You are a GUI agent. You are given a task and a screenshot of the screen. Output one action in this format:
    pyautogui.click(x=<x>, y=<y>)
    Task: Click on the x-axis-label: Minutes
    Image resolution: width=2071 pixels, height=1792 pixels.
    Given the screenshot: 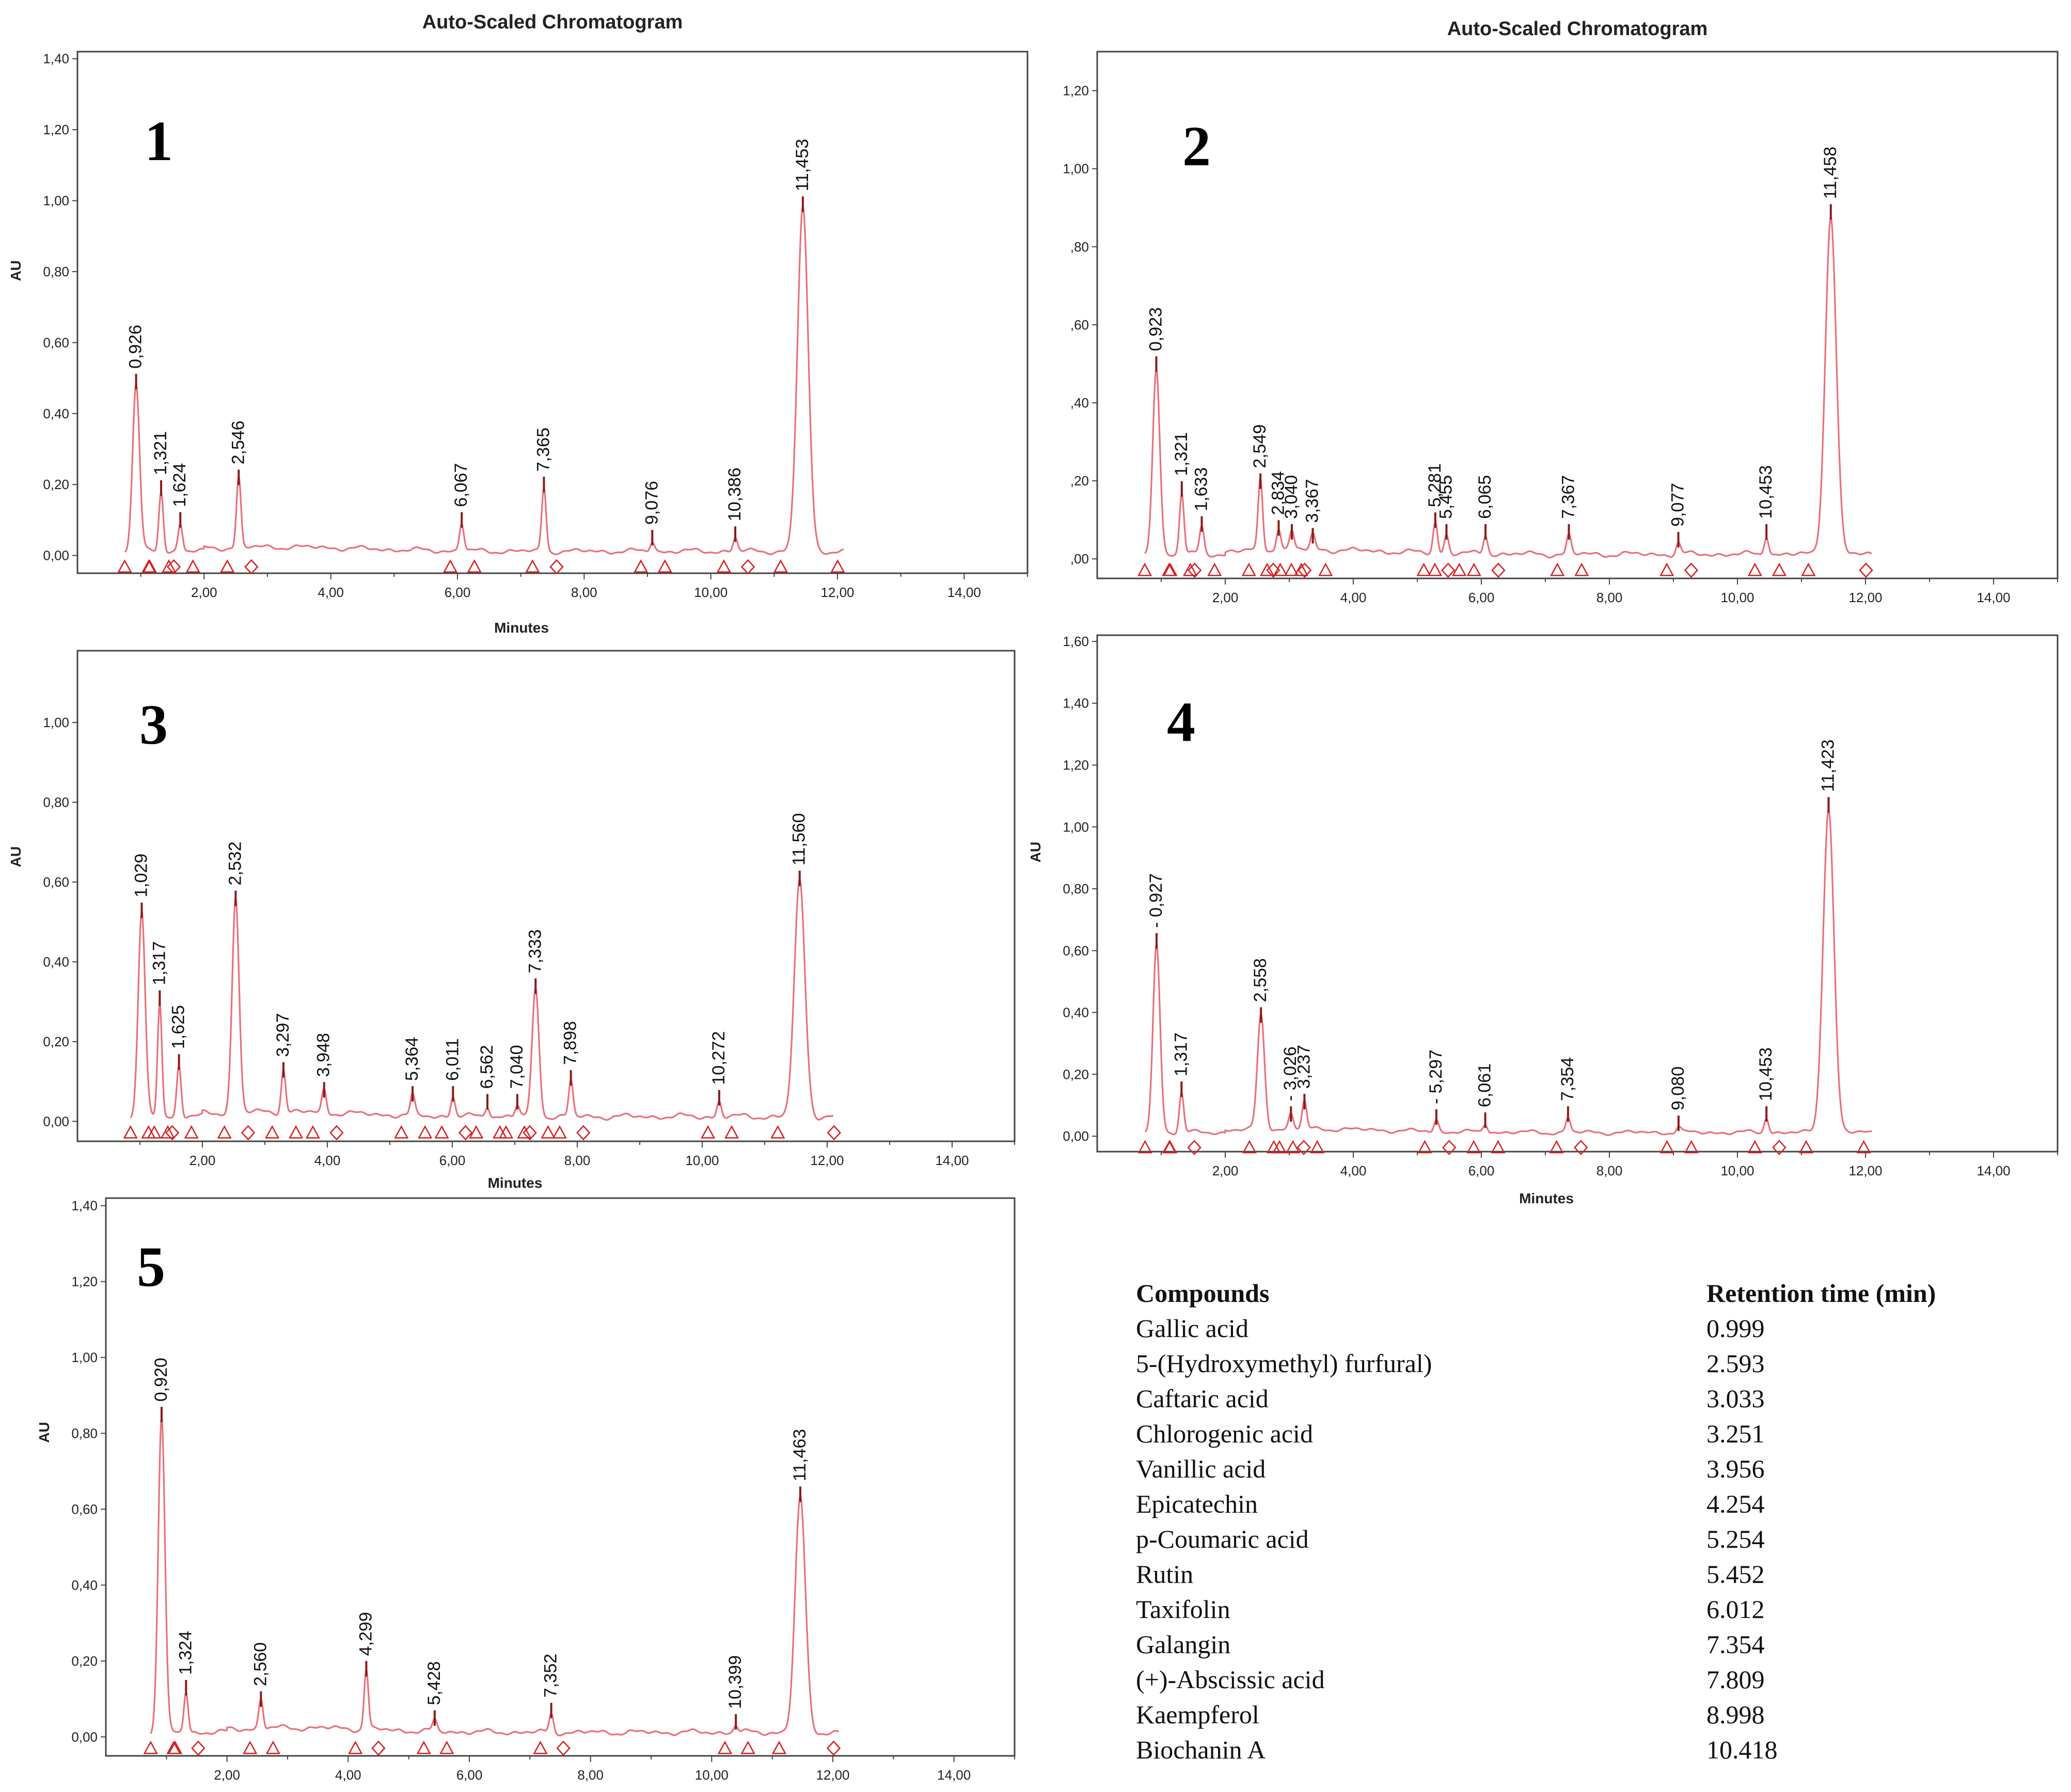 What is the action you would take?
    pyautogui.click(x=1547, y=1198)
    